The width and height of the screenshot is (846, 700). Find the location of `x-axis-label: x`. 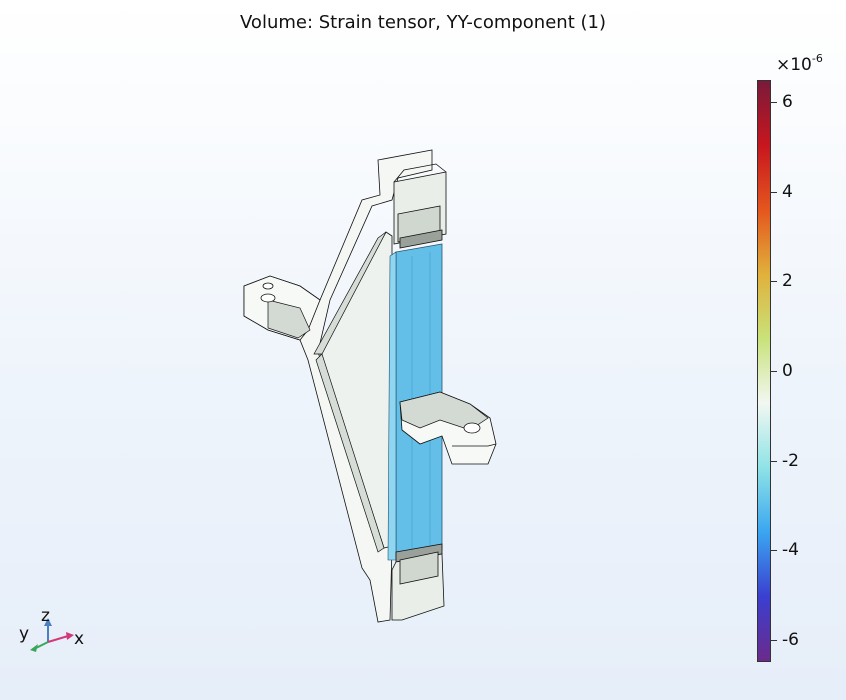

x-axis-label: x is located at coordinates (79, 639).